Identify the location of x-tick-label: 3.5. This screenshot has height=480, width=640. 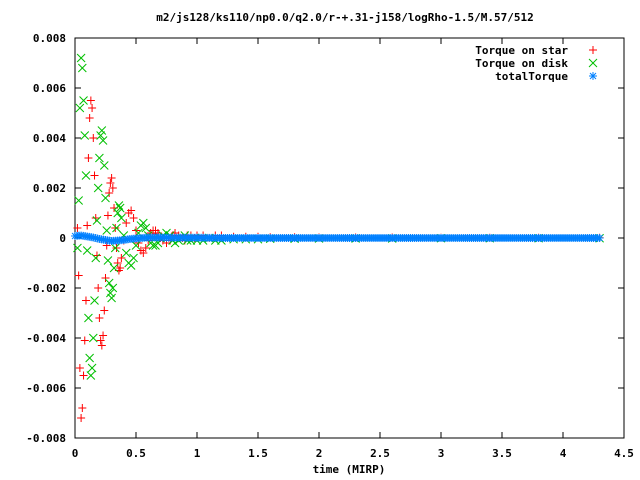
(502, 453).